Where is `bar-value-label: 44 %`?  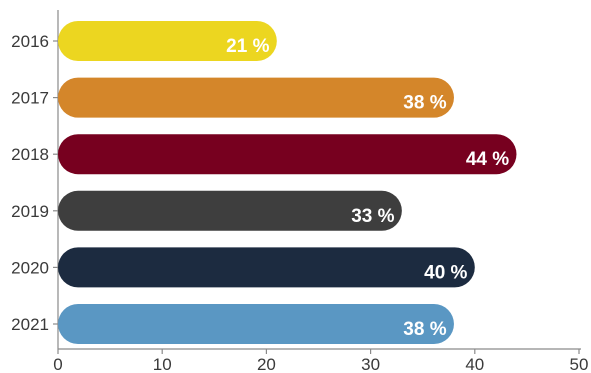 bar-value-label: 44 % is located at coordinates (487, 159).